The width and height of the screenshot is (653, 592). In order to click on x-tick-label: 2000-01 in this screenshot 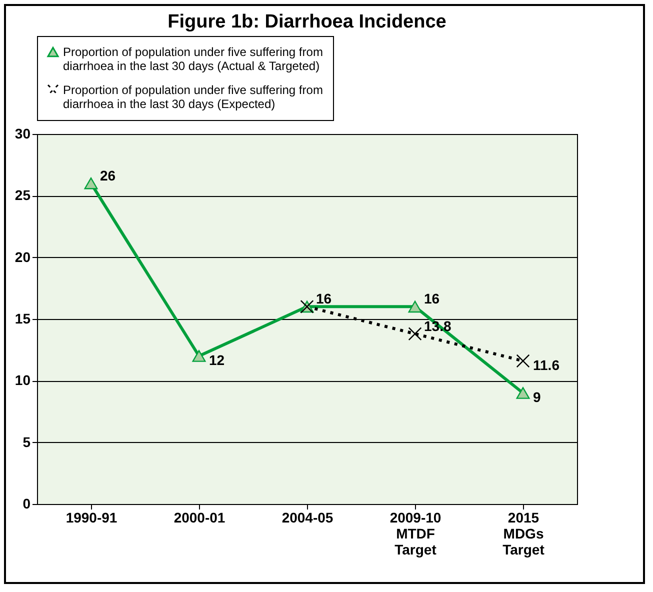, I will do `click(200, 518)`.